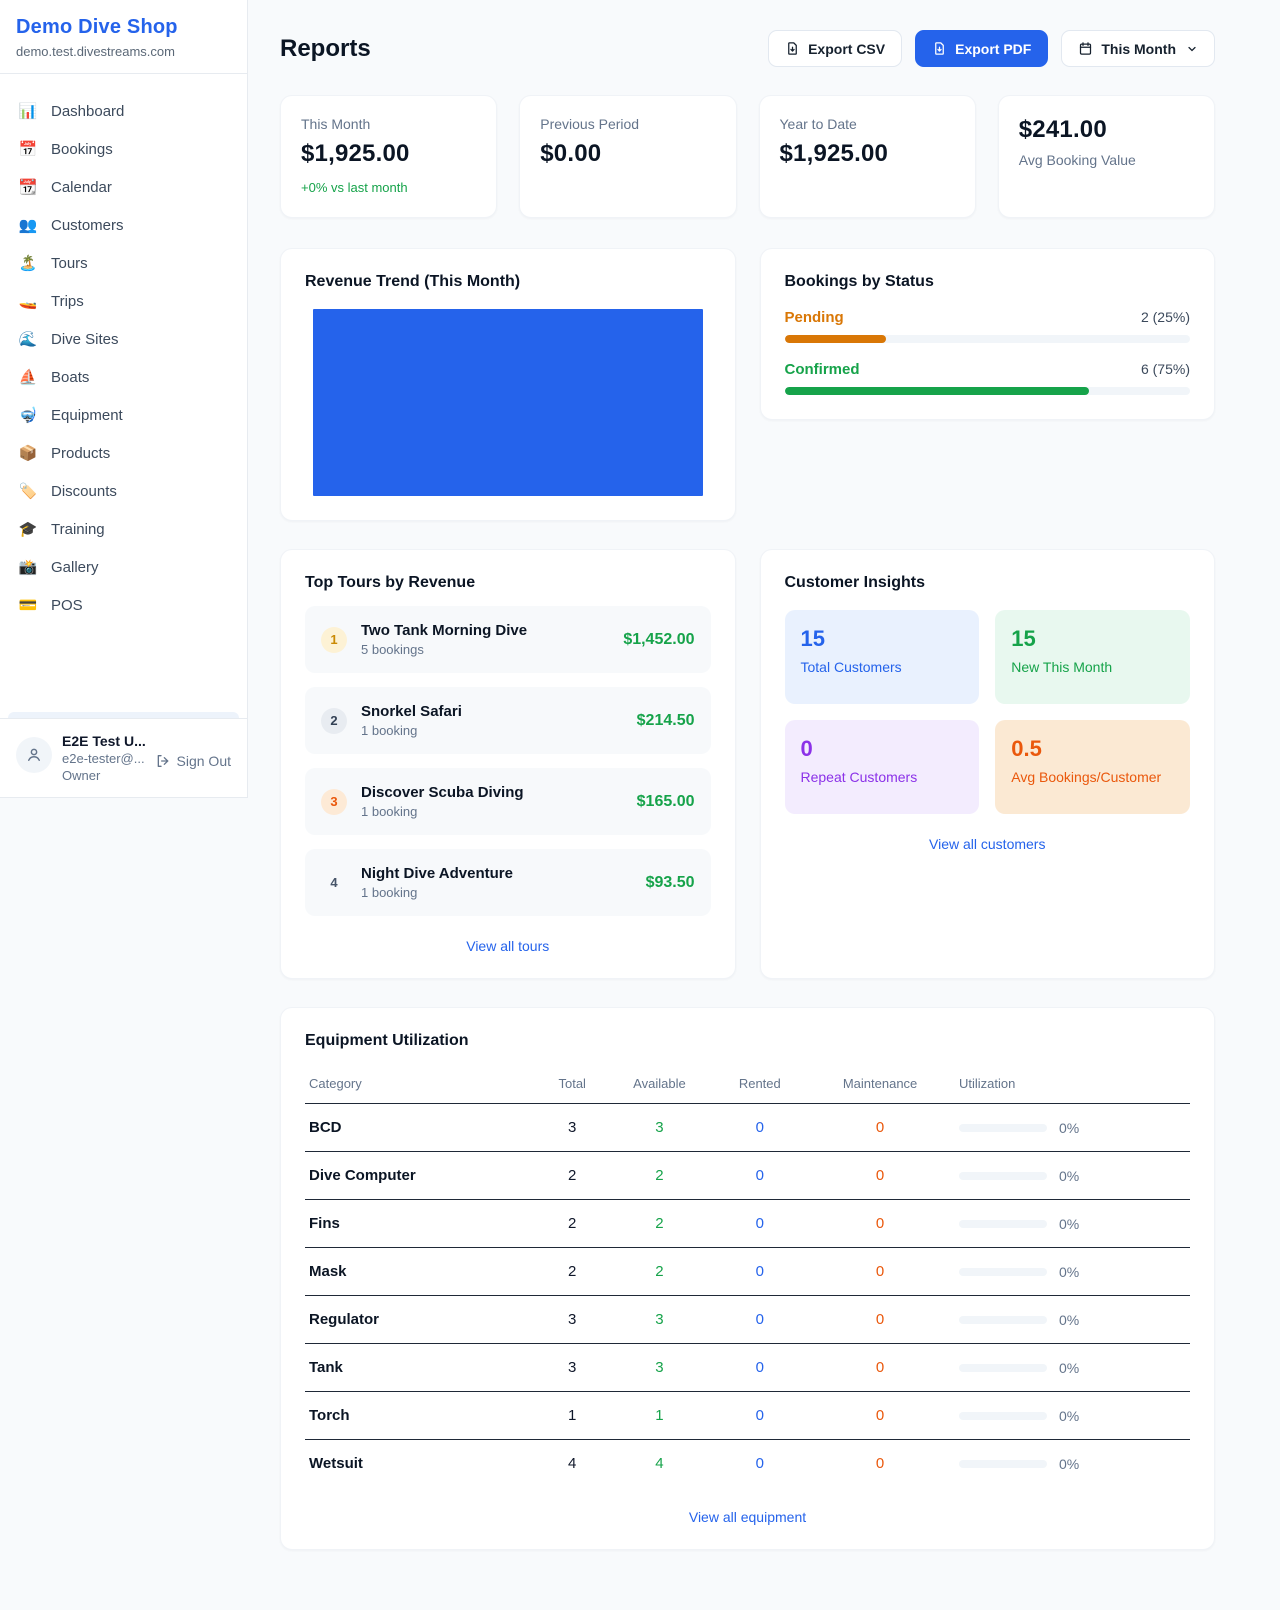 This screenshot has width=1280, height=1610. Describe the element at coordinates (390, 582) in the screenshot. I see `top-tours-title: Top Tours by Revenue` at that location.